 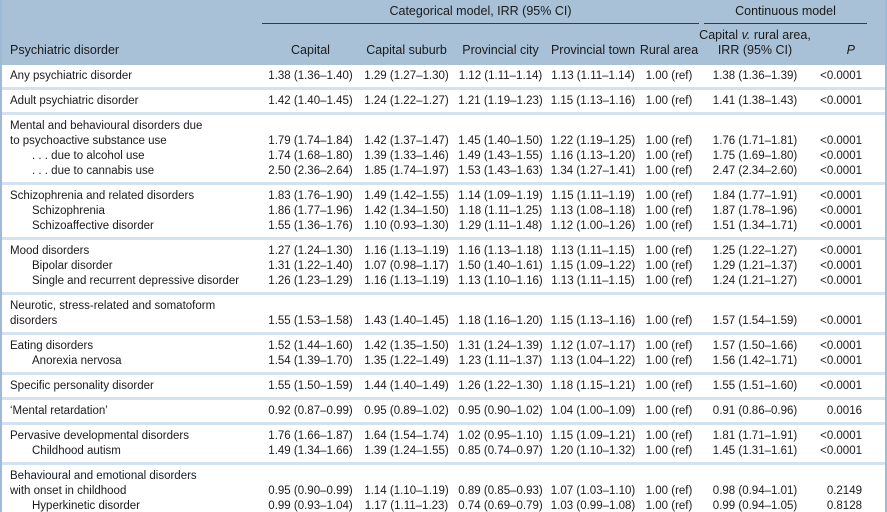 What do you see at coordinates (500, 225) in the screenshot?
I see `provincial-city-irr: 1.29 (1.11–1.48)` at bounding box center [500, 225].